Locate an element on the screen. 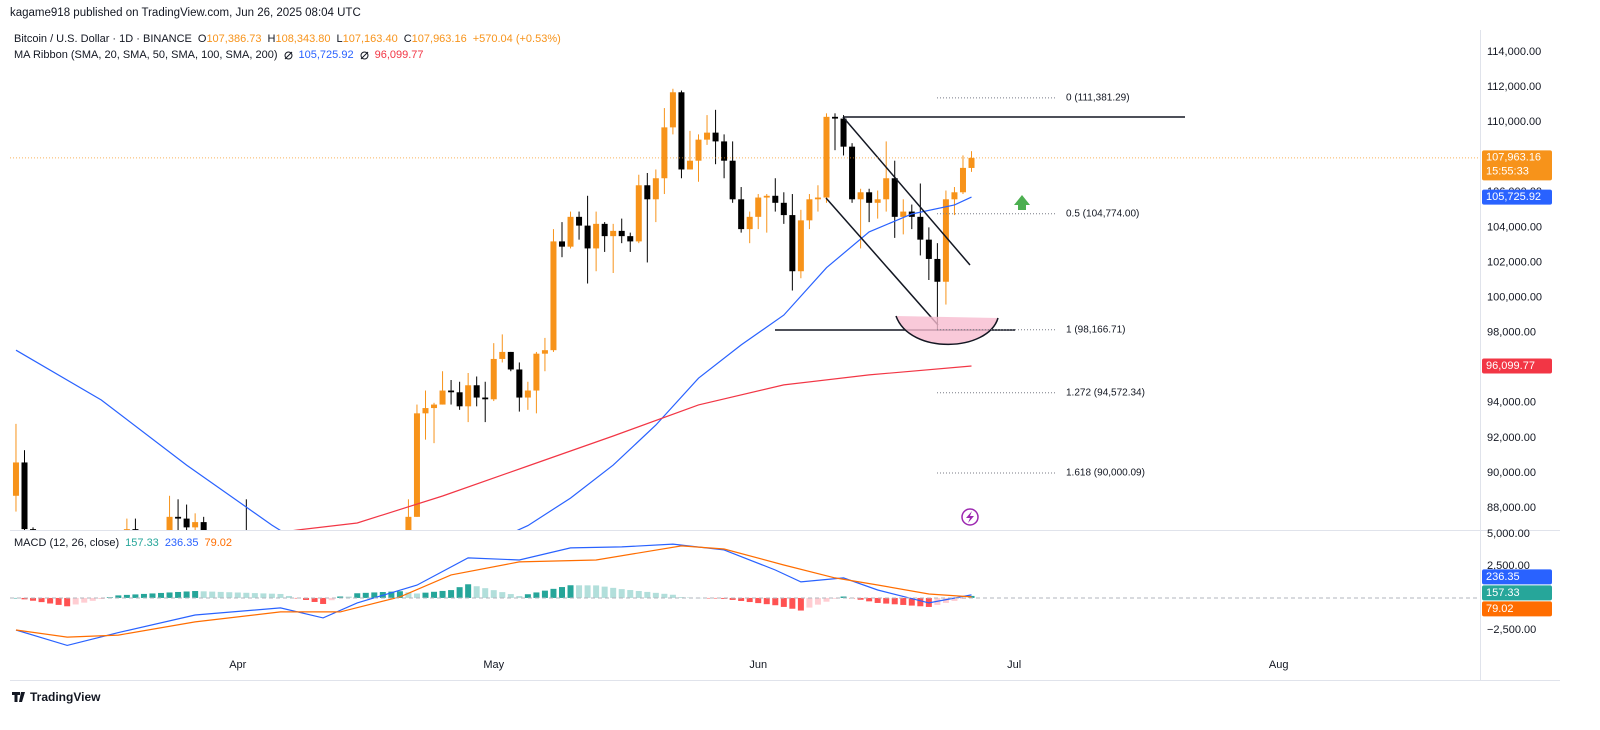  ohlc-value: 107,386.73 is located at coordinates (234, 39).